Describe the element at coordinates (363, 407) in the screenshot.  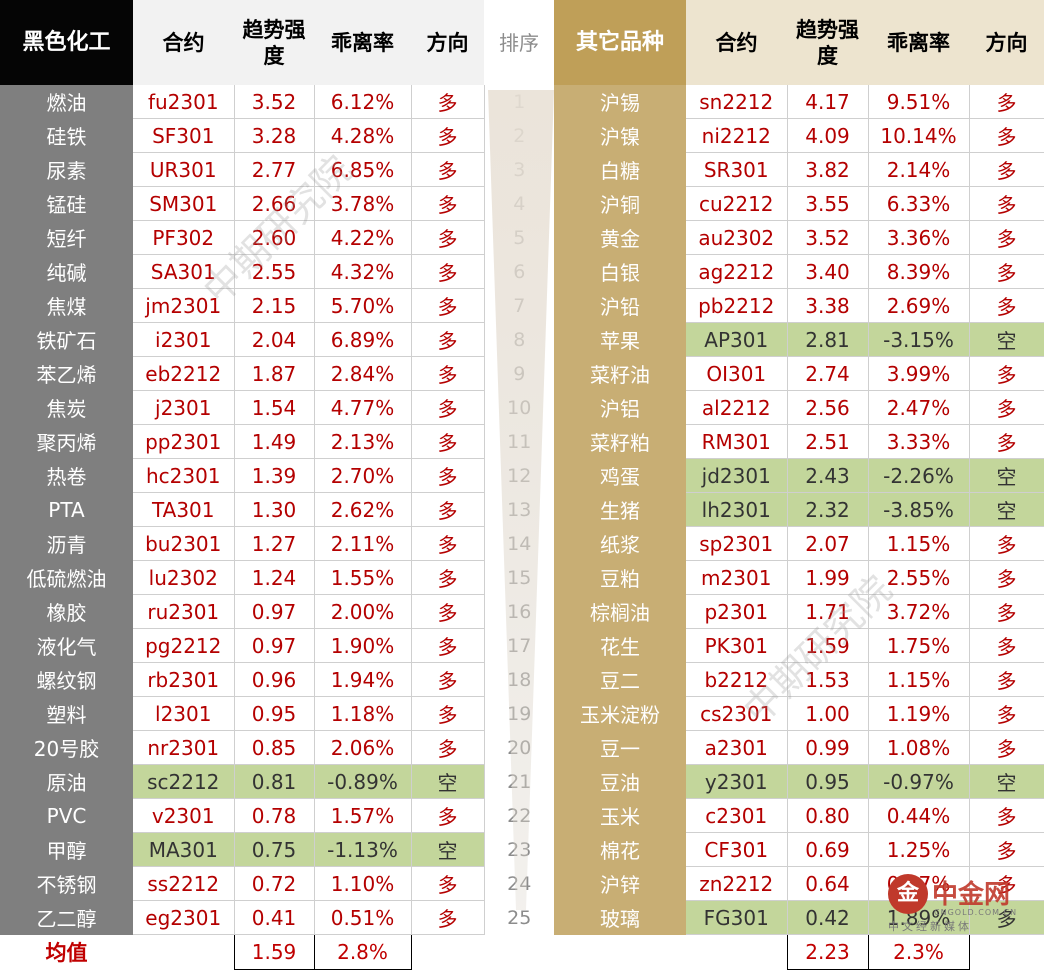
I see `left-deviation-rate: 4.77%` at that location.